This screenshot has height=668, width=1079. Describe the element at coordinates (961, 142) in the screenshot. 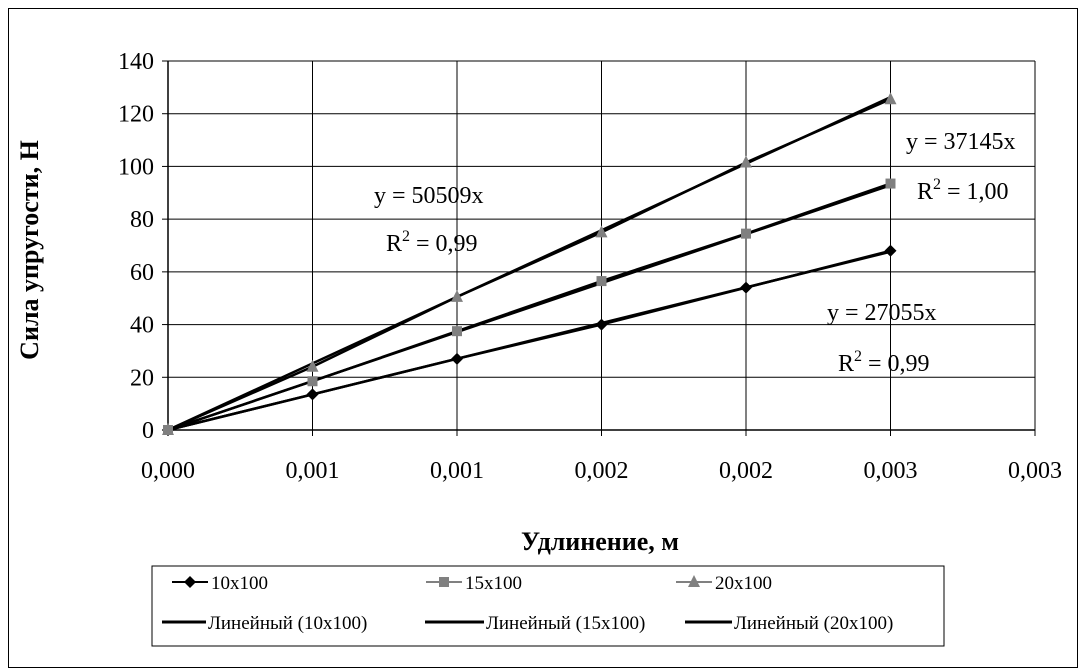

I see `trend-equation-15x100: y = 37145x` at that location.